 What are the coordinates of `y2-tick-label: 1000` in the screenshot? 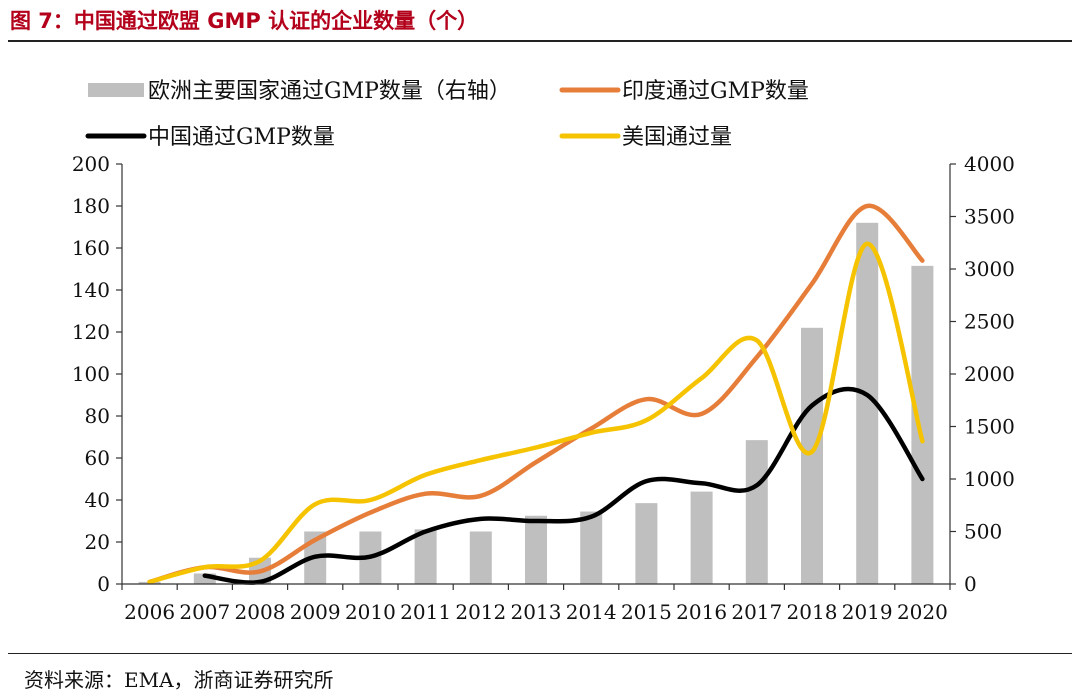 It's located at (989, 479).